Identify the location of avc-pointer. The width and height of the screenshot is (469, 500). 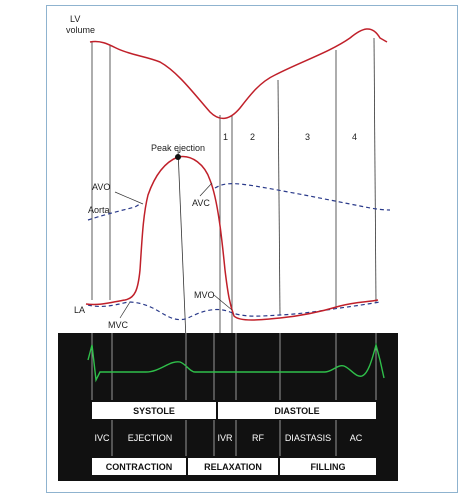
(206, 189).